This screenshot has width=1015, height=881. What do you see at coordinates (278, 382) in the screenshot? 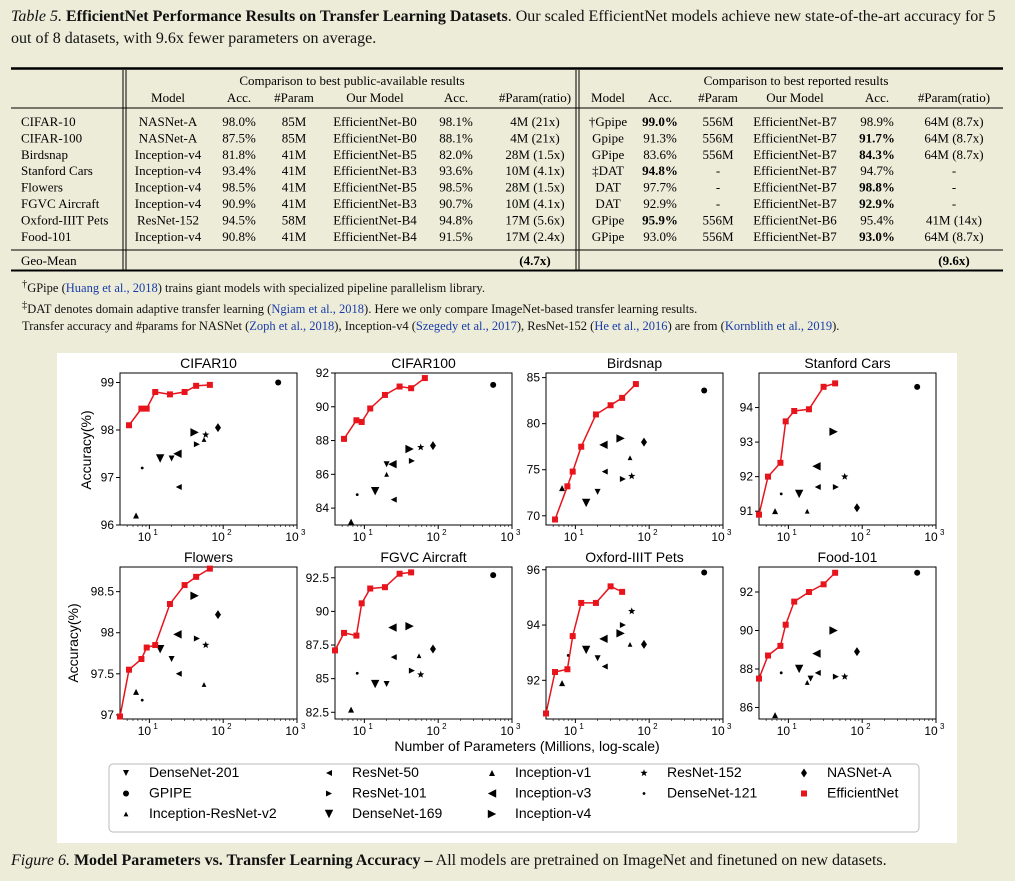
I see `point-gpipe` at bounding box center [278, 382].